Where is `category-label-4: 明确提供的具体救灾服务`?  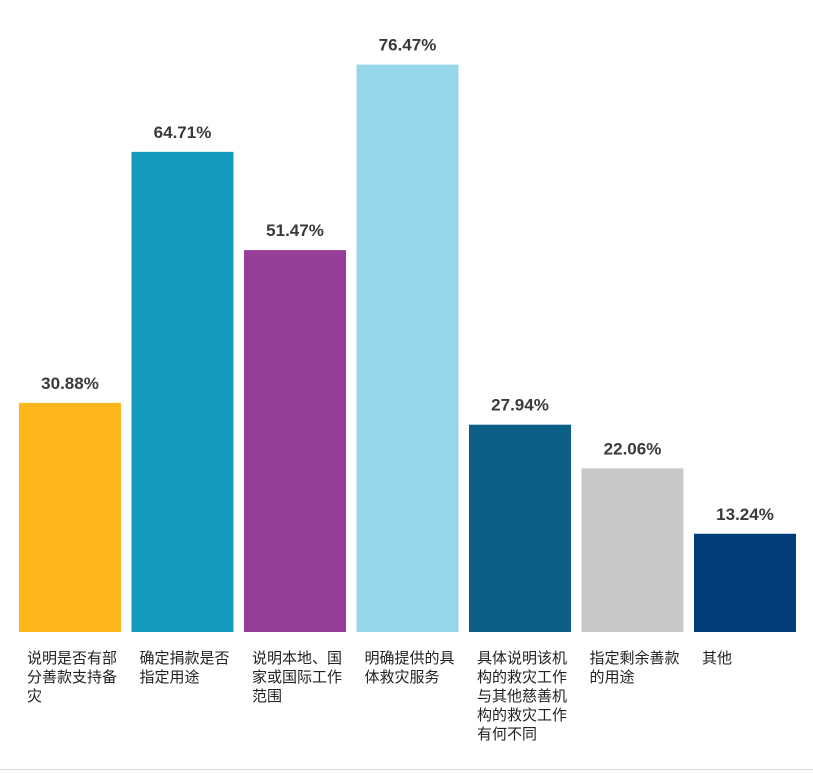
category-label-4: 明确提供的具体救灾服务 is located at coordinates (409, 667).